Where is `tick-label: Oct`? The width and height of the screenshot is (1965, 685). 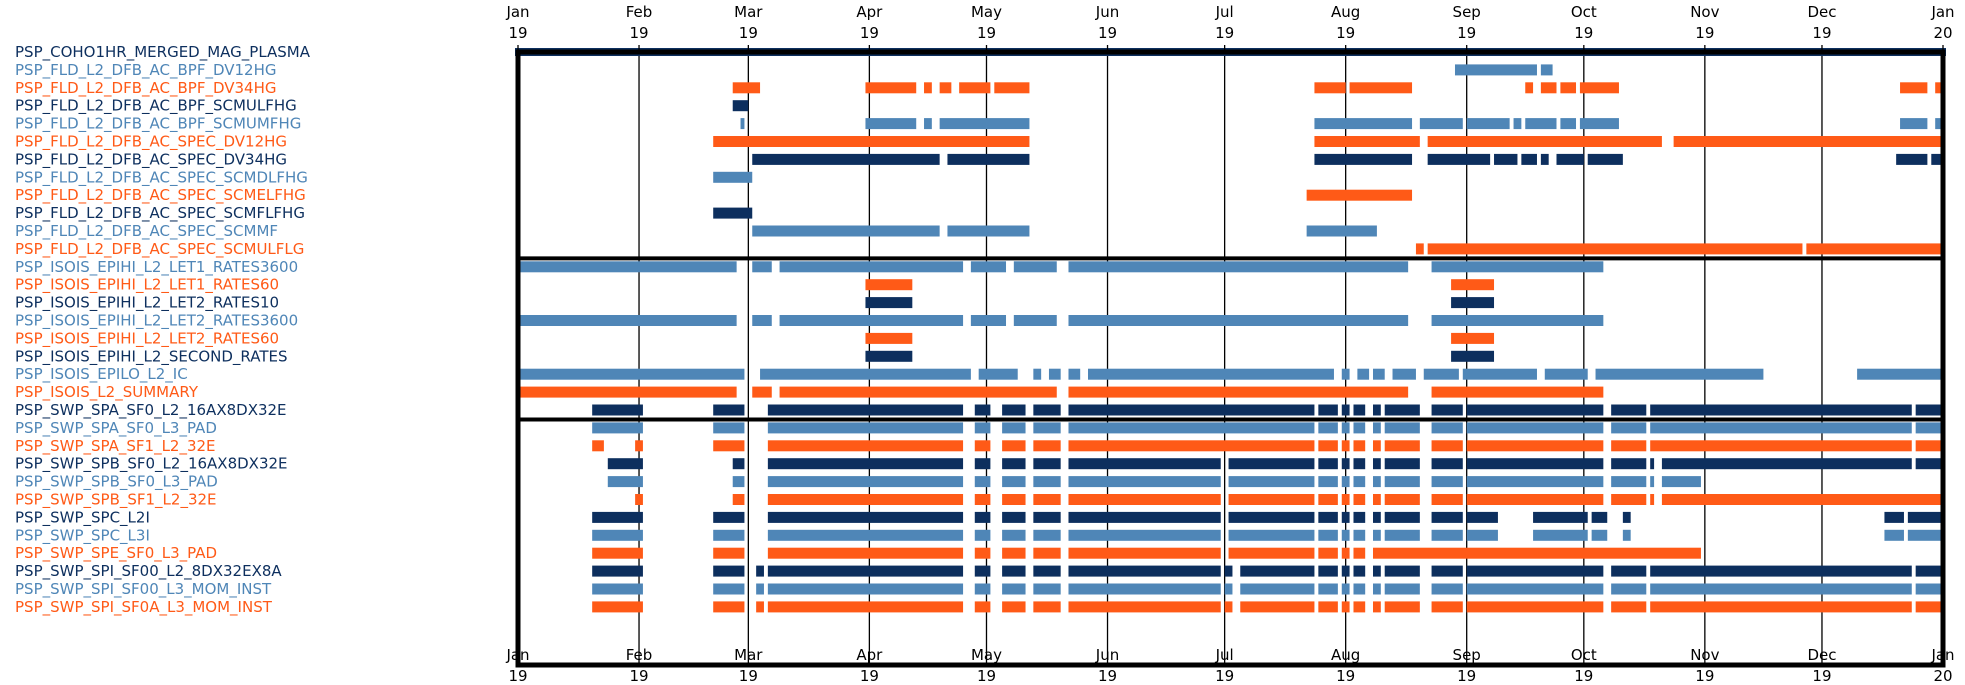 tick-label: Oct is located at coordinates (1584, 655).